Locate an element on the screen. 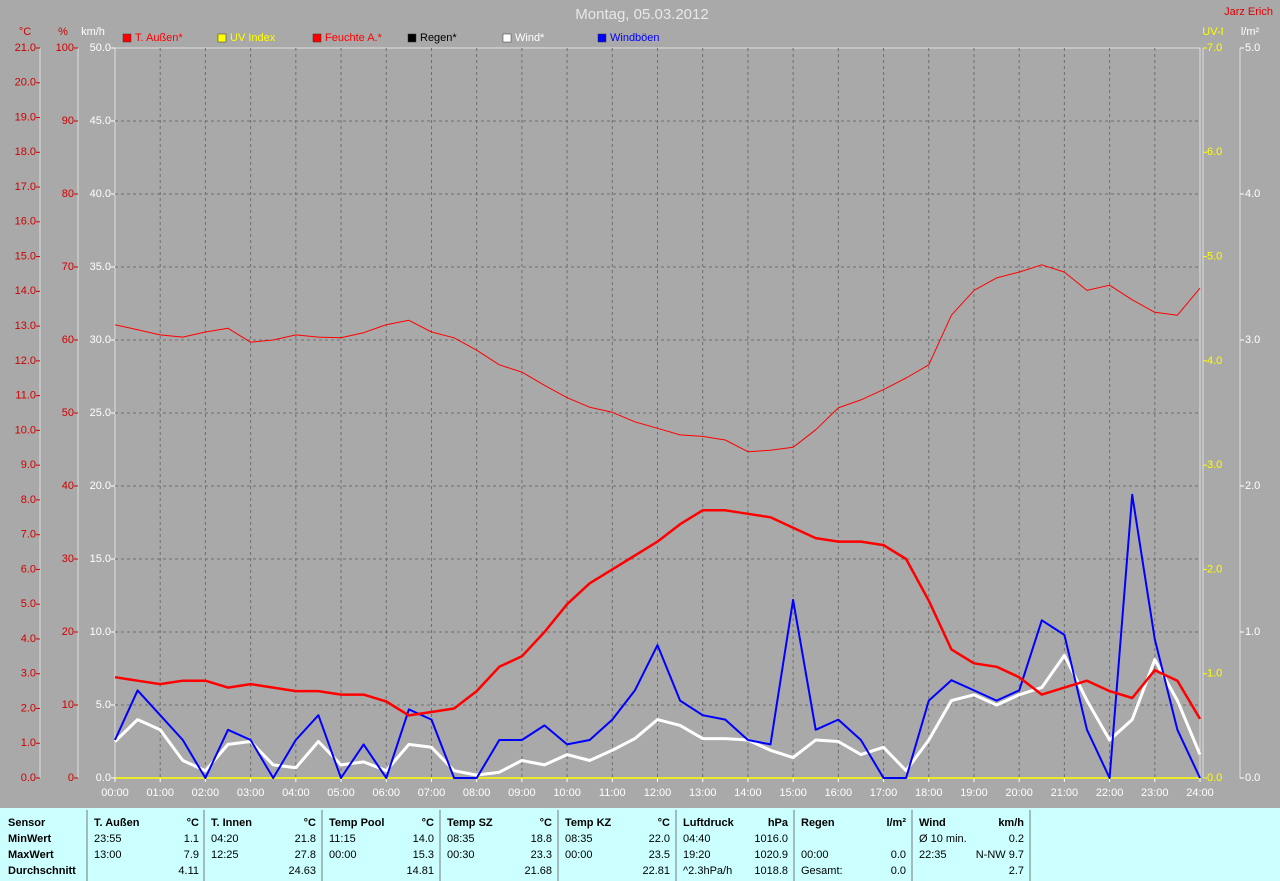 The height and width of the screenshot is (881, 1280). y-tick-label: 17.0 is located at coordinates (25, 187).